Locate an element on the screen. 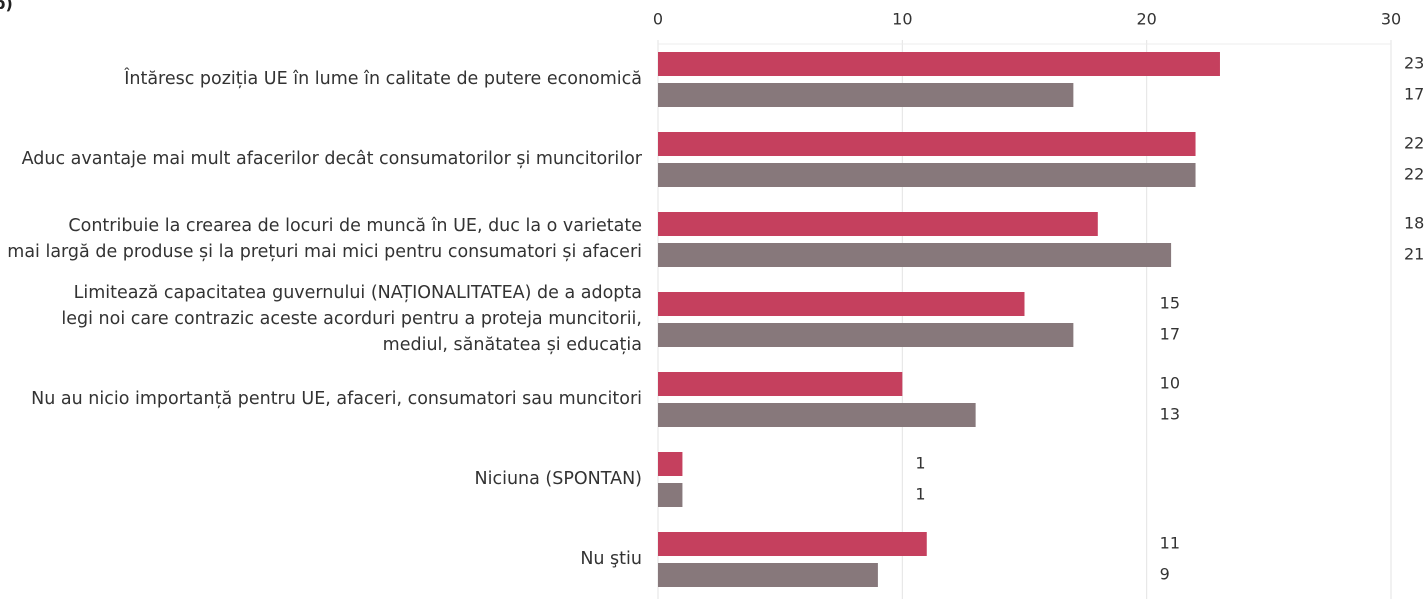 The image size is (1425, 599). data-label: 15 is located at coordinates (1170, 303).